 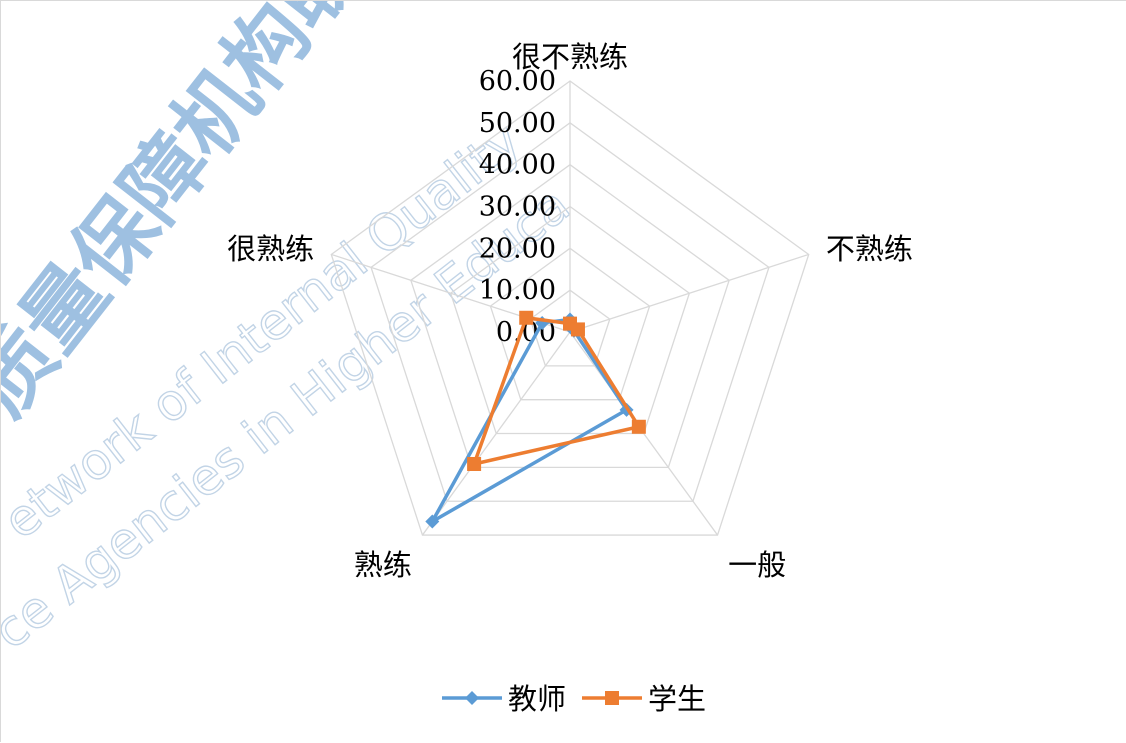 I want to click on tick-label: 60.00, so click(x=517, y=81).